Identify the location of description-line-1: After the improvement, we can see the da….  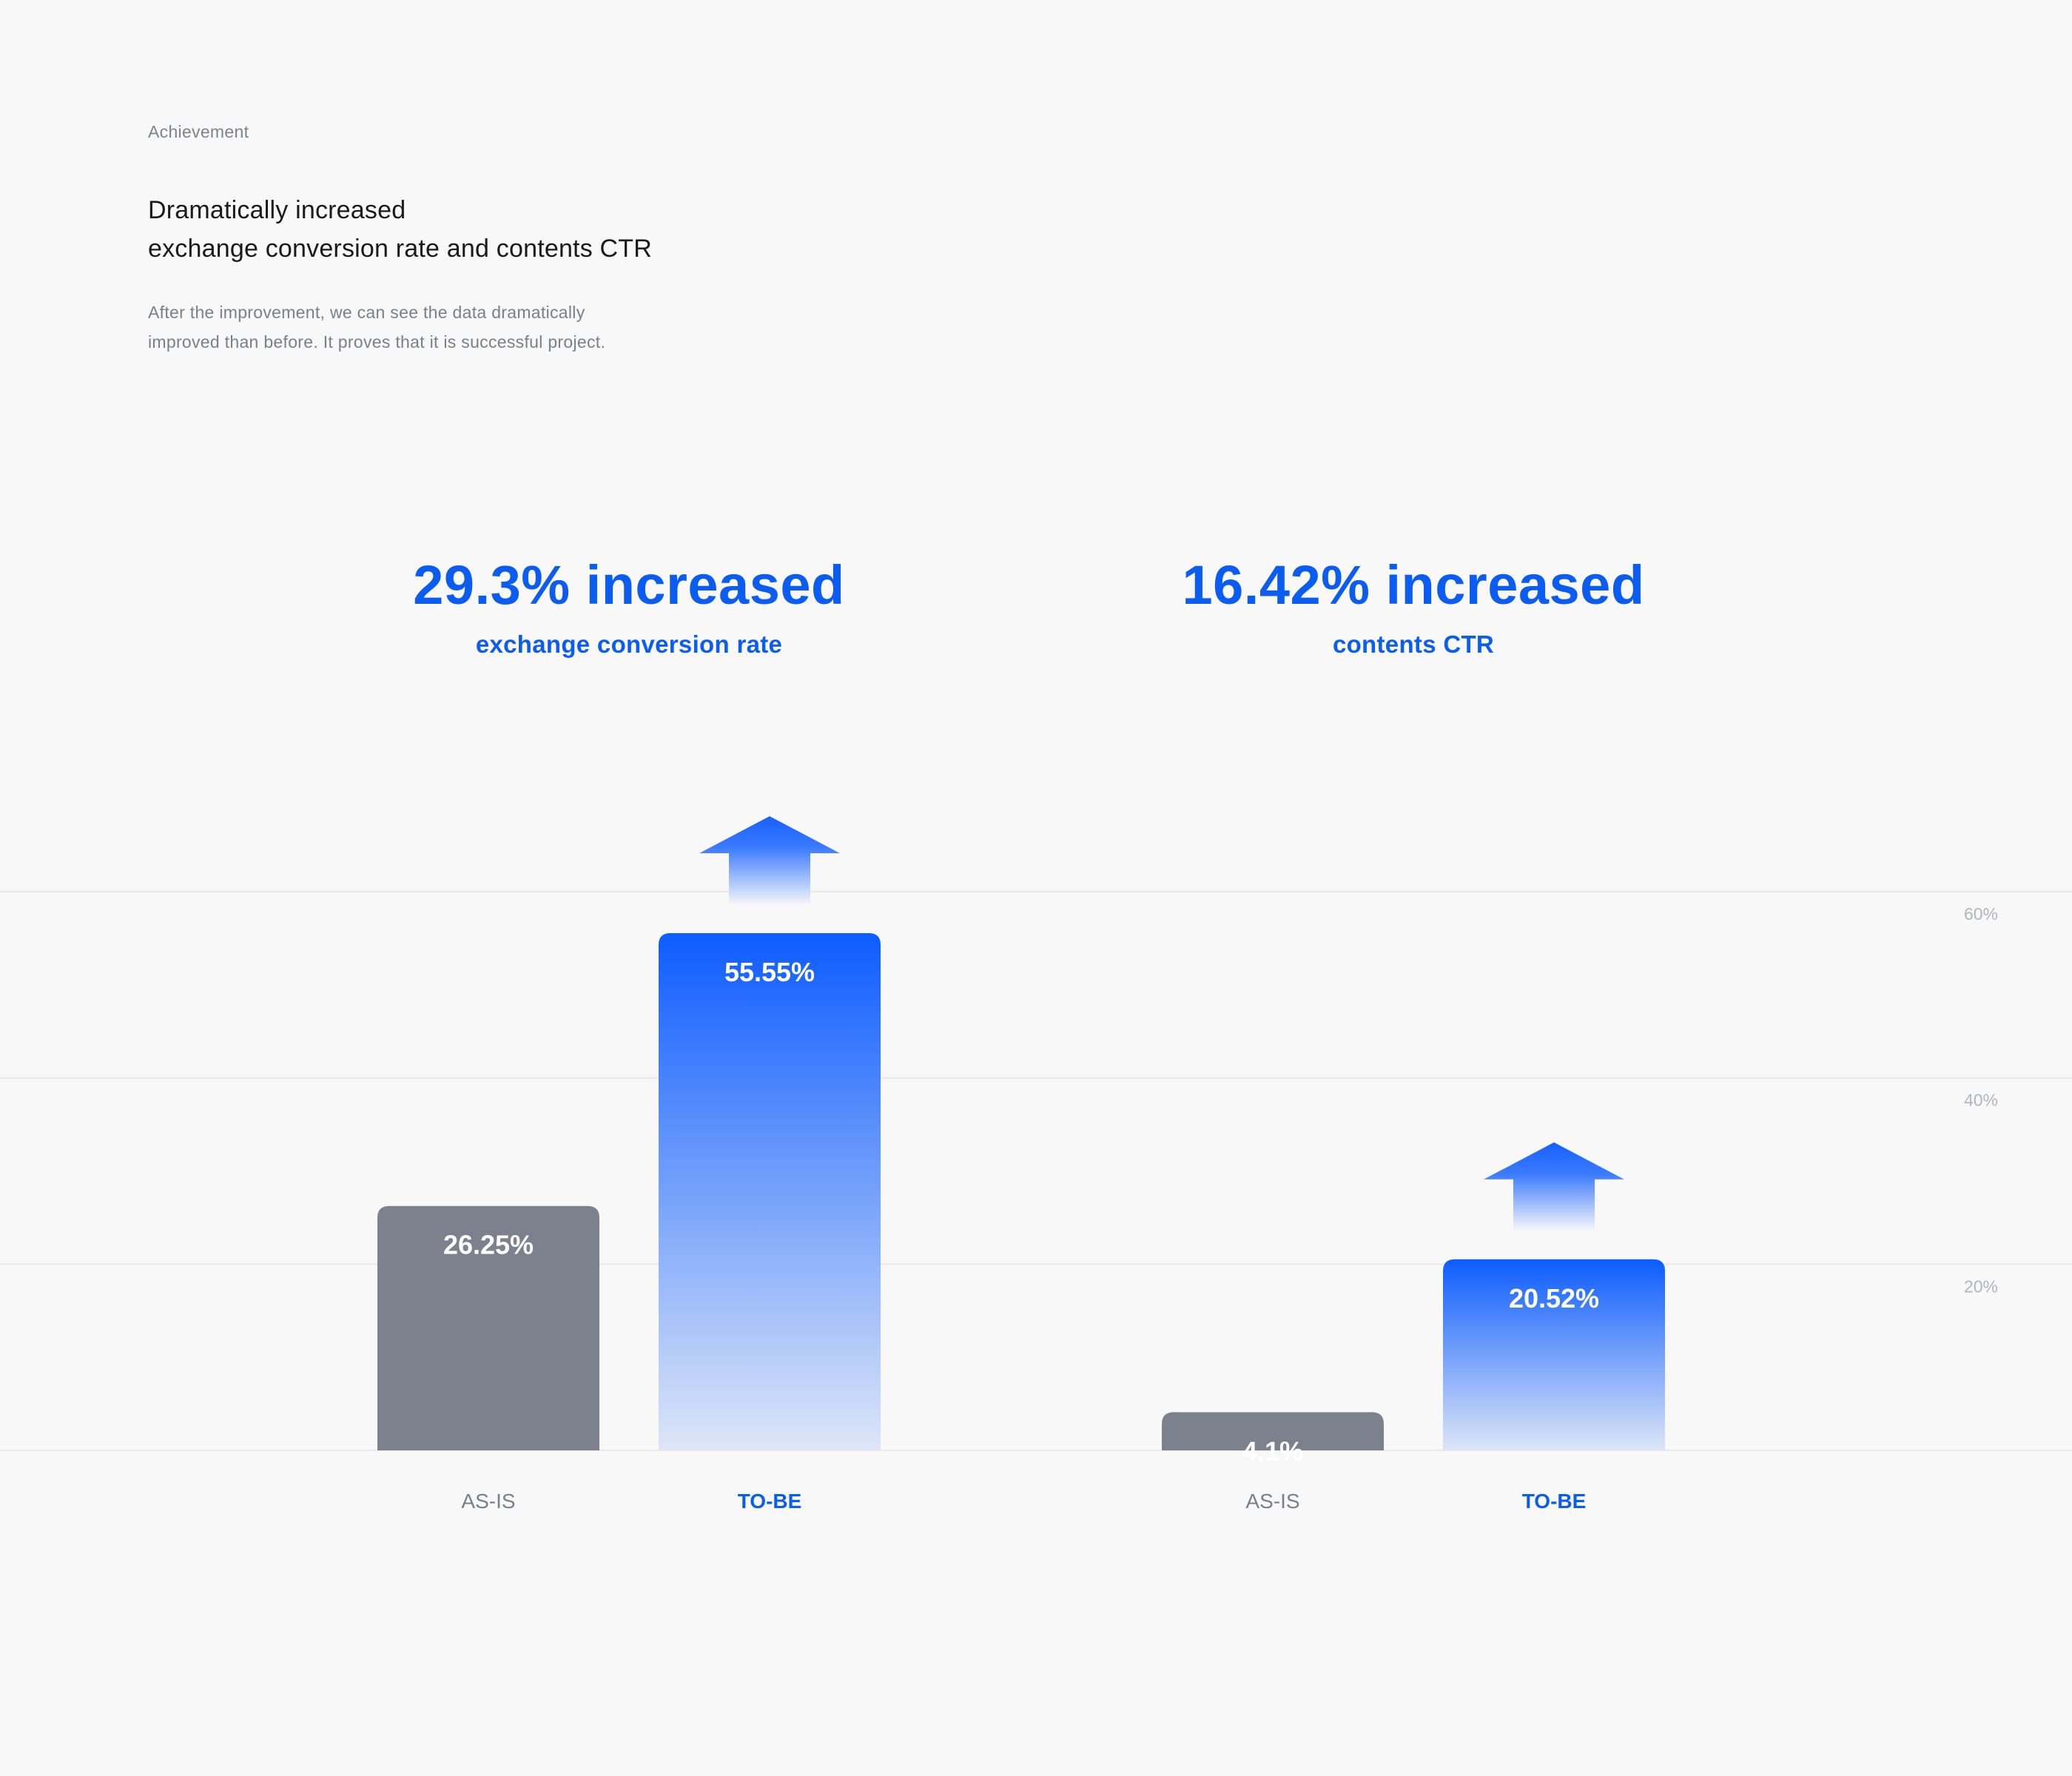
(366, 312).